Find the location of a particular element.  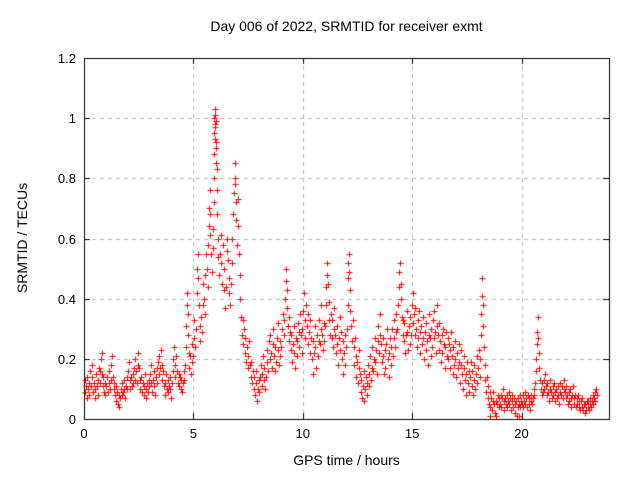

y-tick-label: 0.2 is located at coordinates (66, 359).